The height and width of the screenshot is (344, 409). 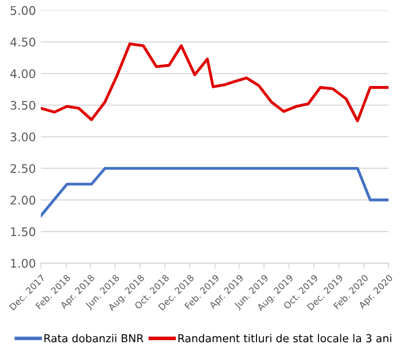 What do you see at coordinates (23, 200) in the screenshot?
I see `y-tick-label: 2.00` at bounding box center [23, 200].